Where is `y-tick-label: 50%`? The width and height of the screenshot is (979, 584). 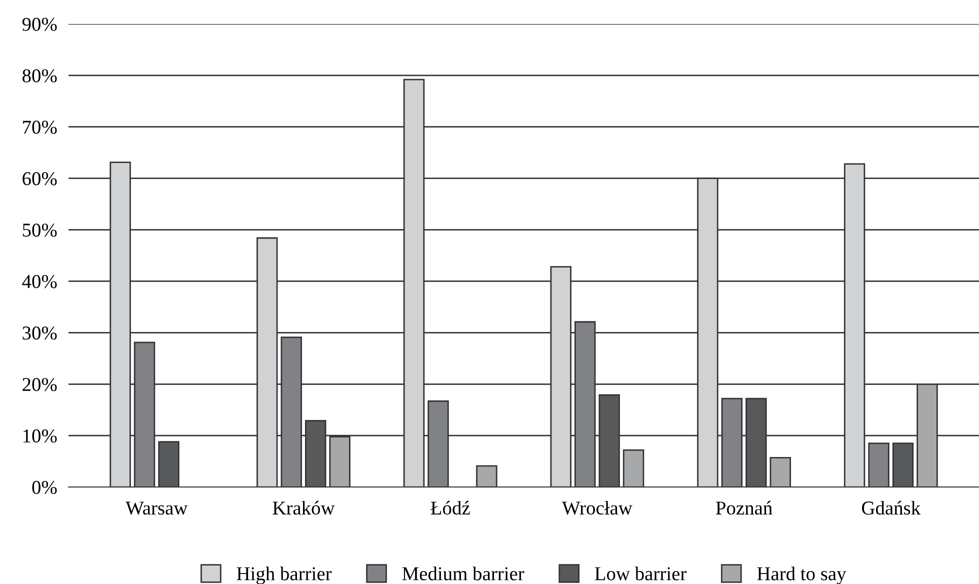
y-tick-label: 50% is located at coordinates (39, 230).